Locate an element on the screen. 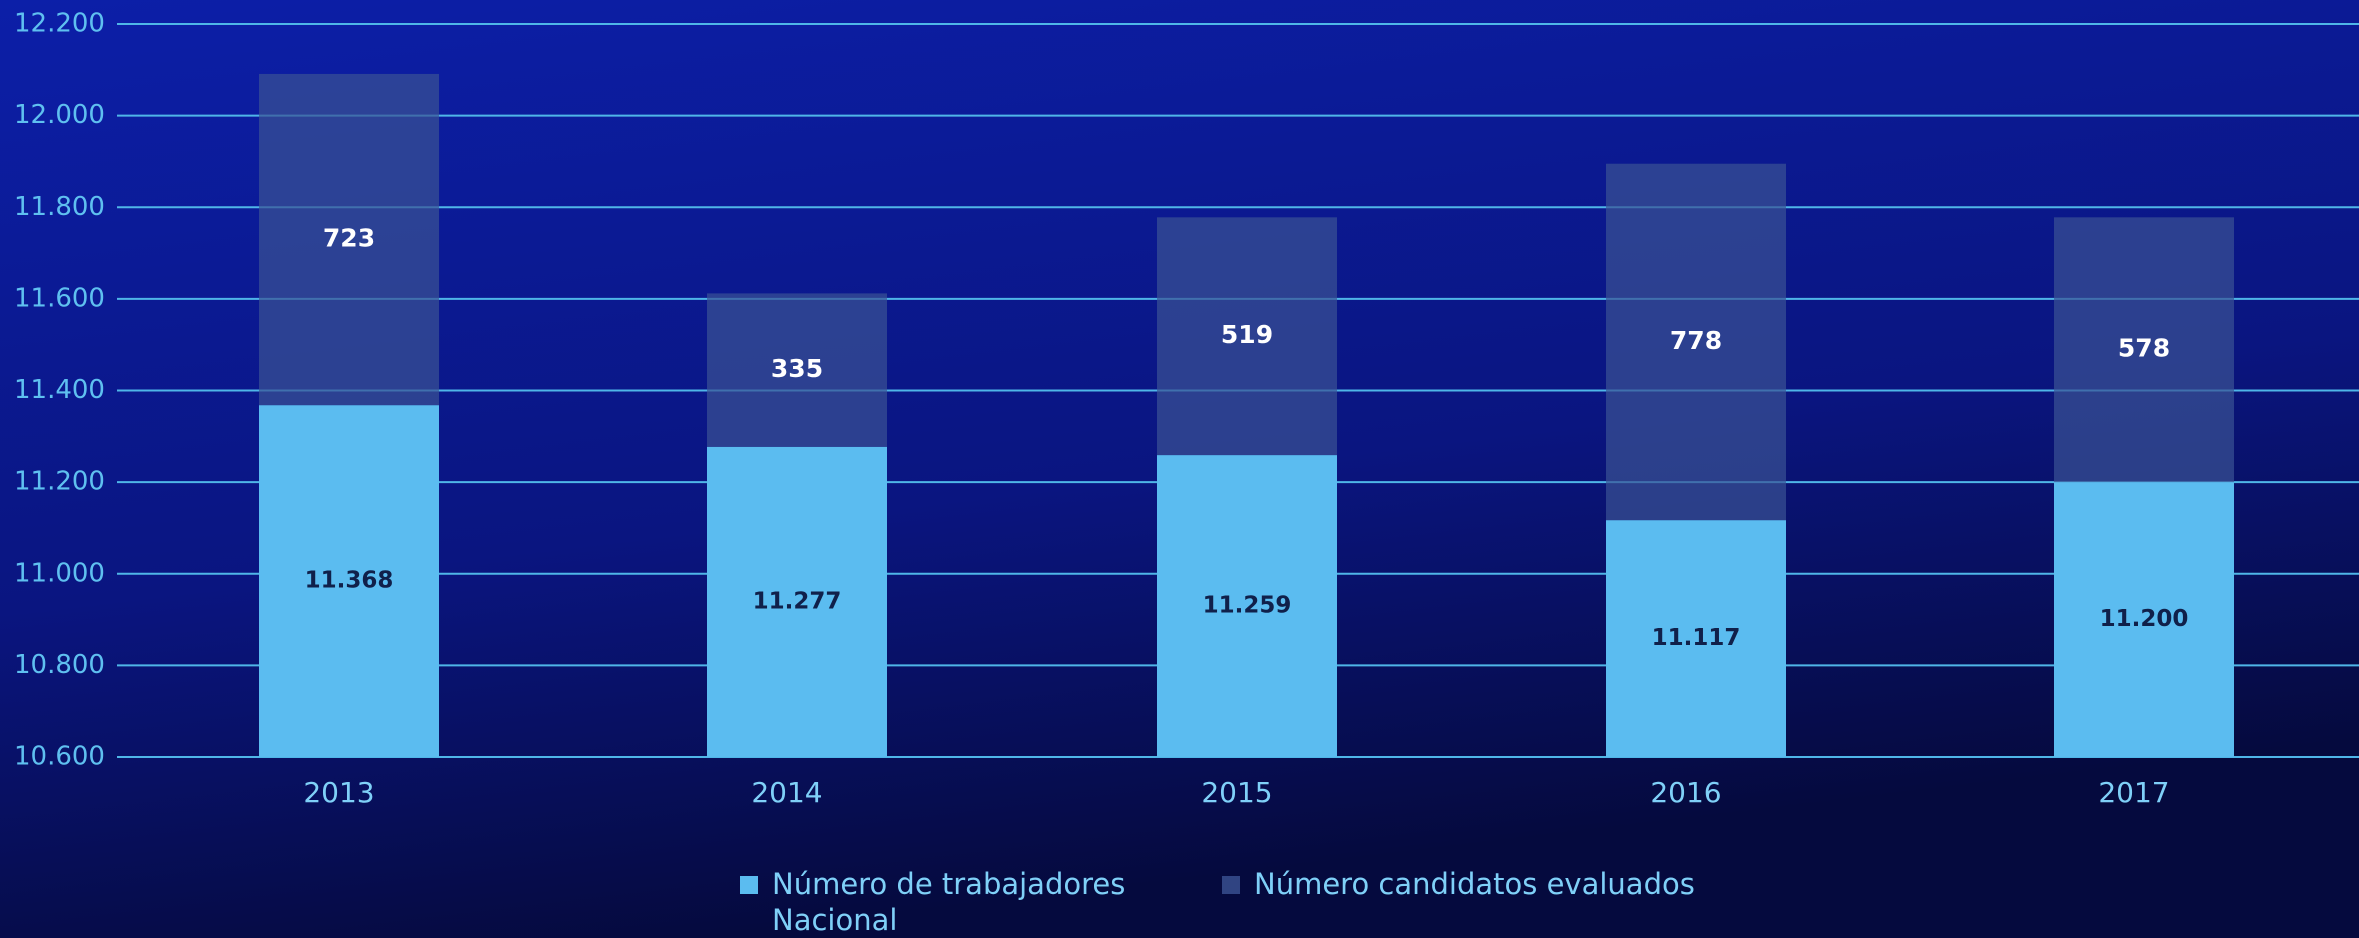  legend-label: Número de trabajadores Nacional is located at coordinates (949, 902).